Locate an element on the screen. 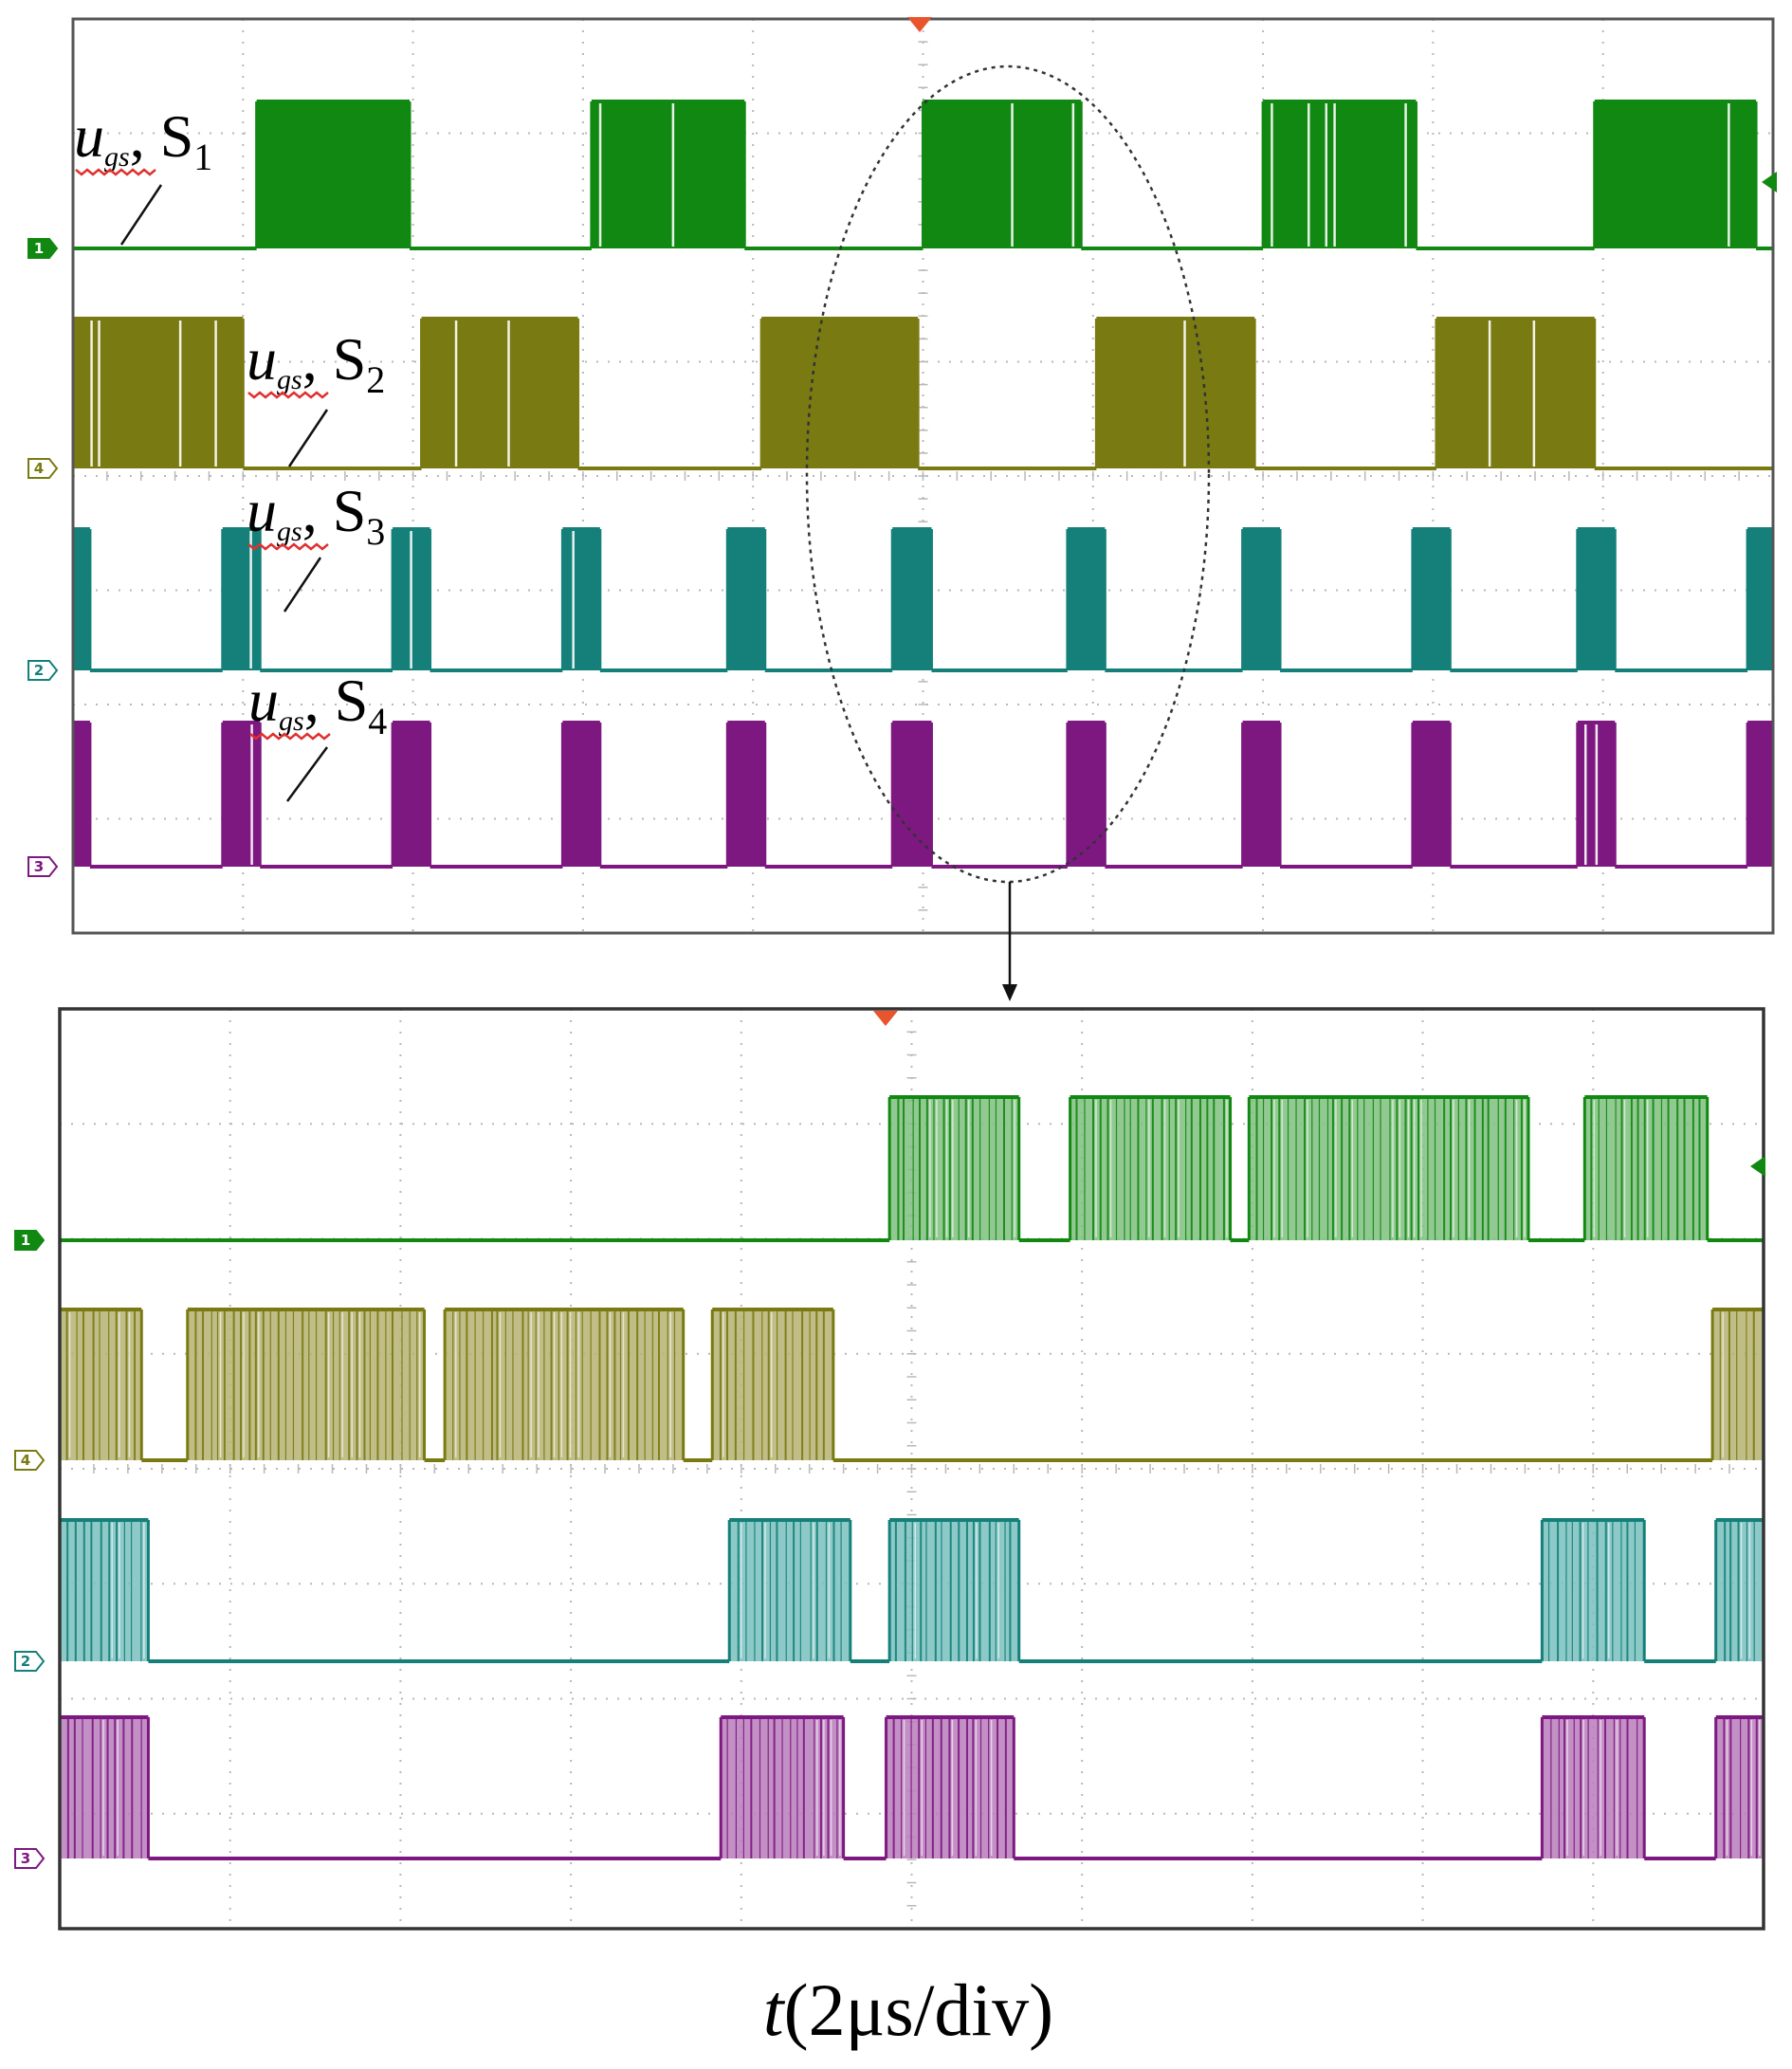 The height and width of the screenshot is (2069, 1792). x-axis-label: t(2μs/div) is located at coordinates (908, 2010).